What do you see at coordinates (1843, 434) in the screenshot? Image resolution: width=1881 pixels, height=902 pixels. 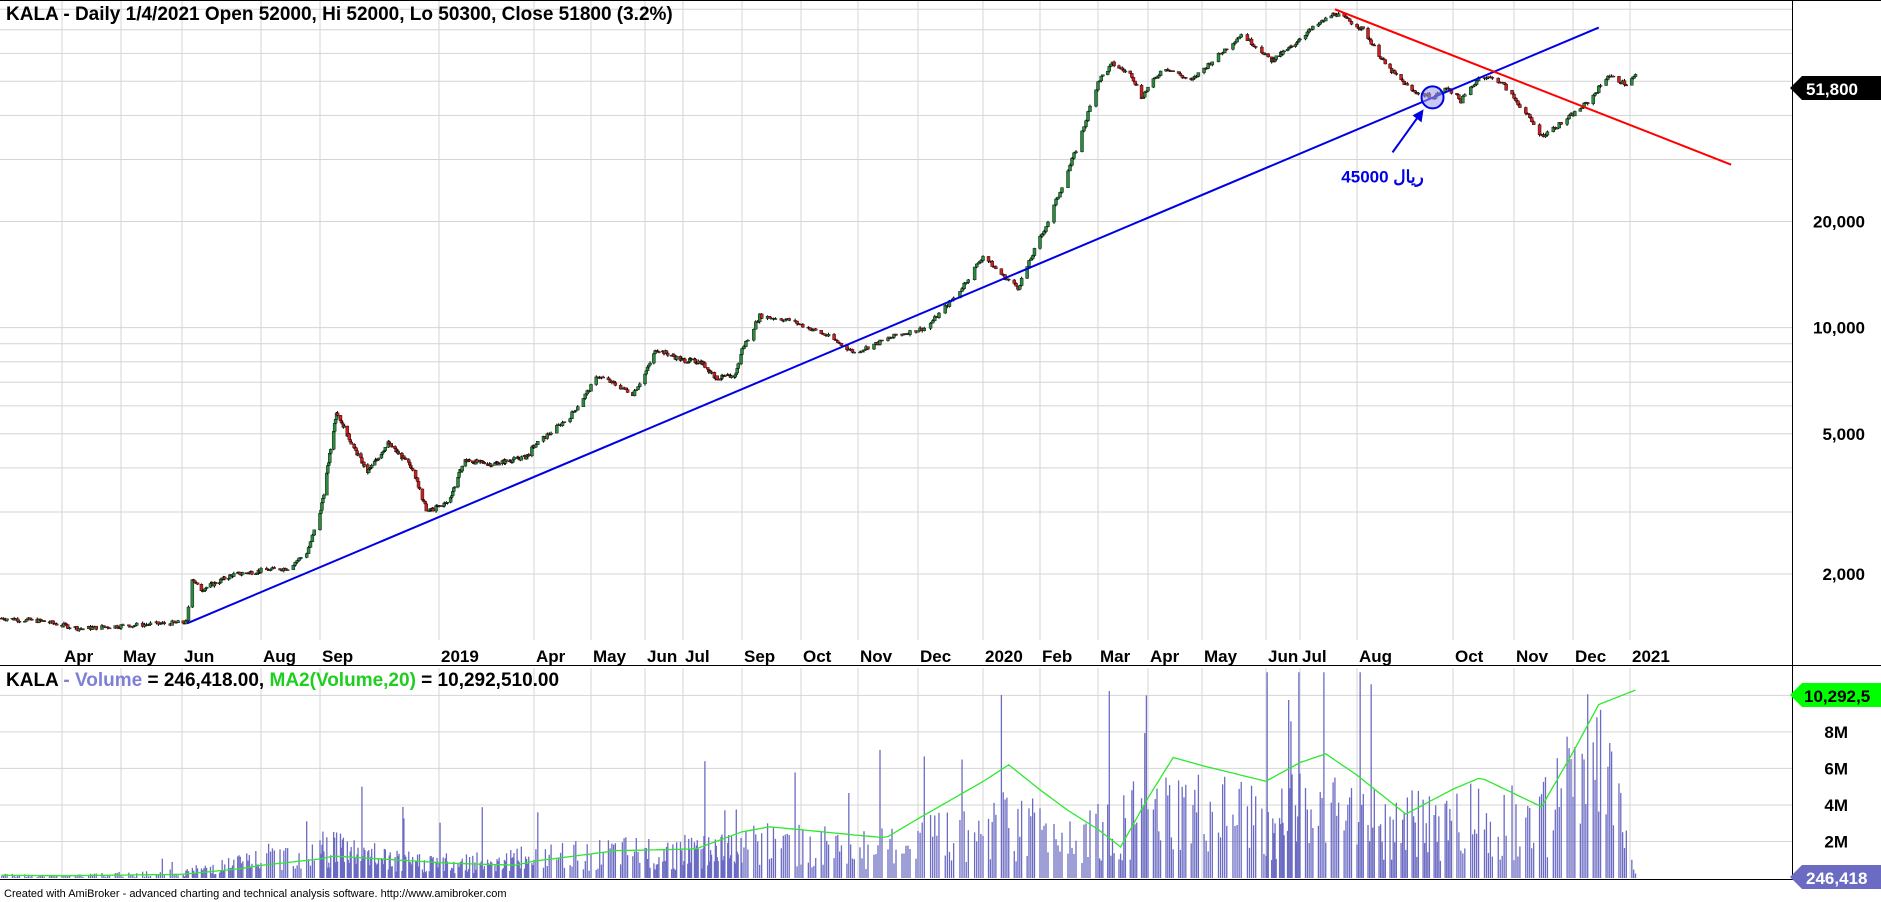 I see `price-axis-tick-label: 5,000` at bounding box center [1843, 434].